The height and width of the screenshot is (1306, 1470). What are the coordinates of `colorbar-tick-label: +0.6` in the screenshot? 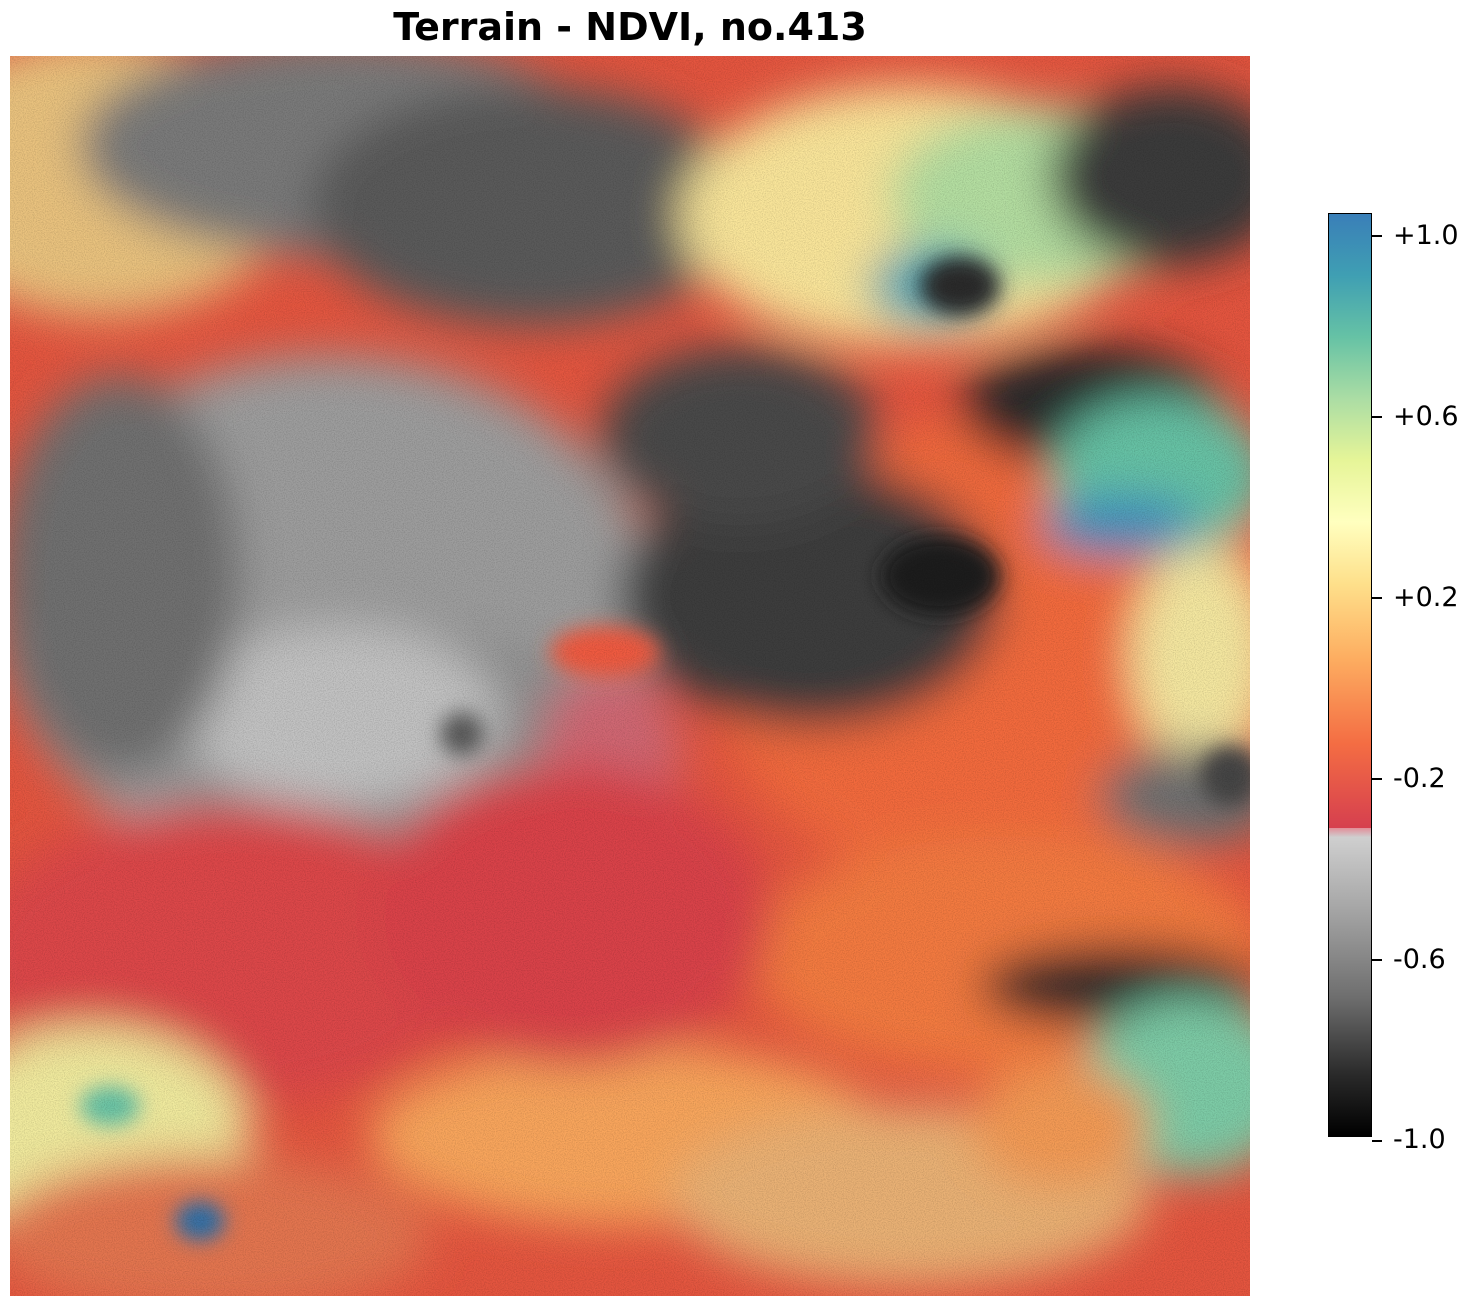 It's located at (1426, 416).